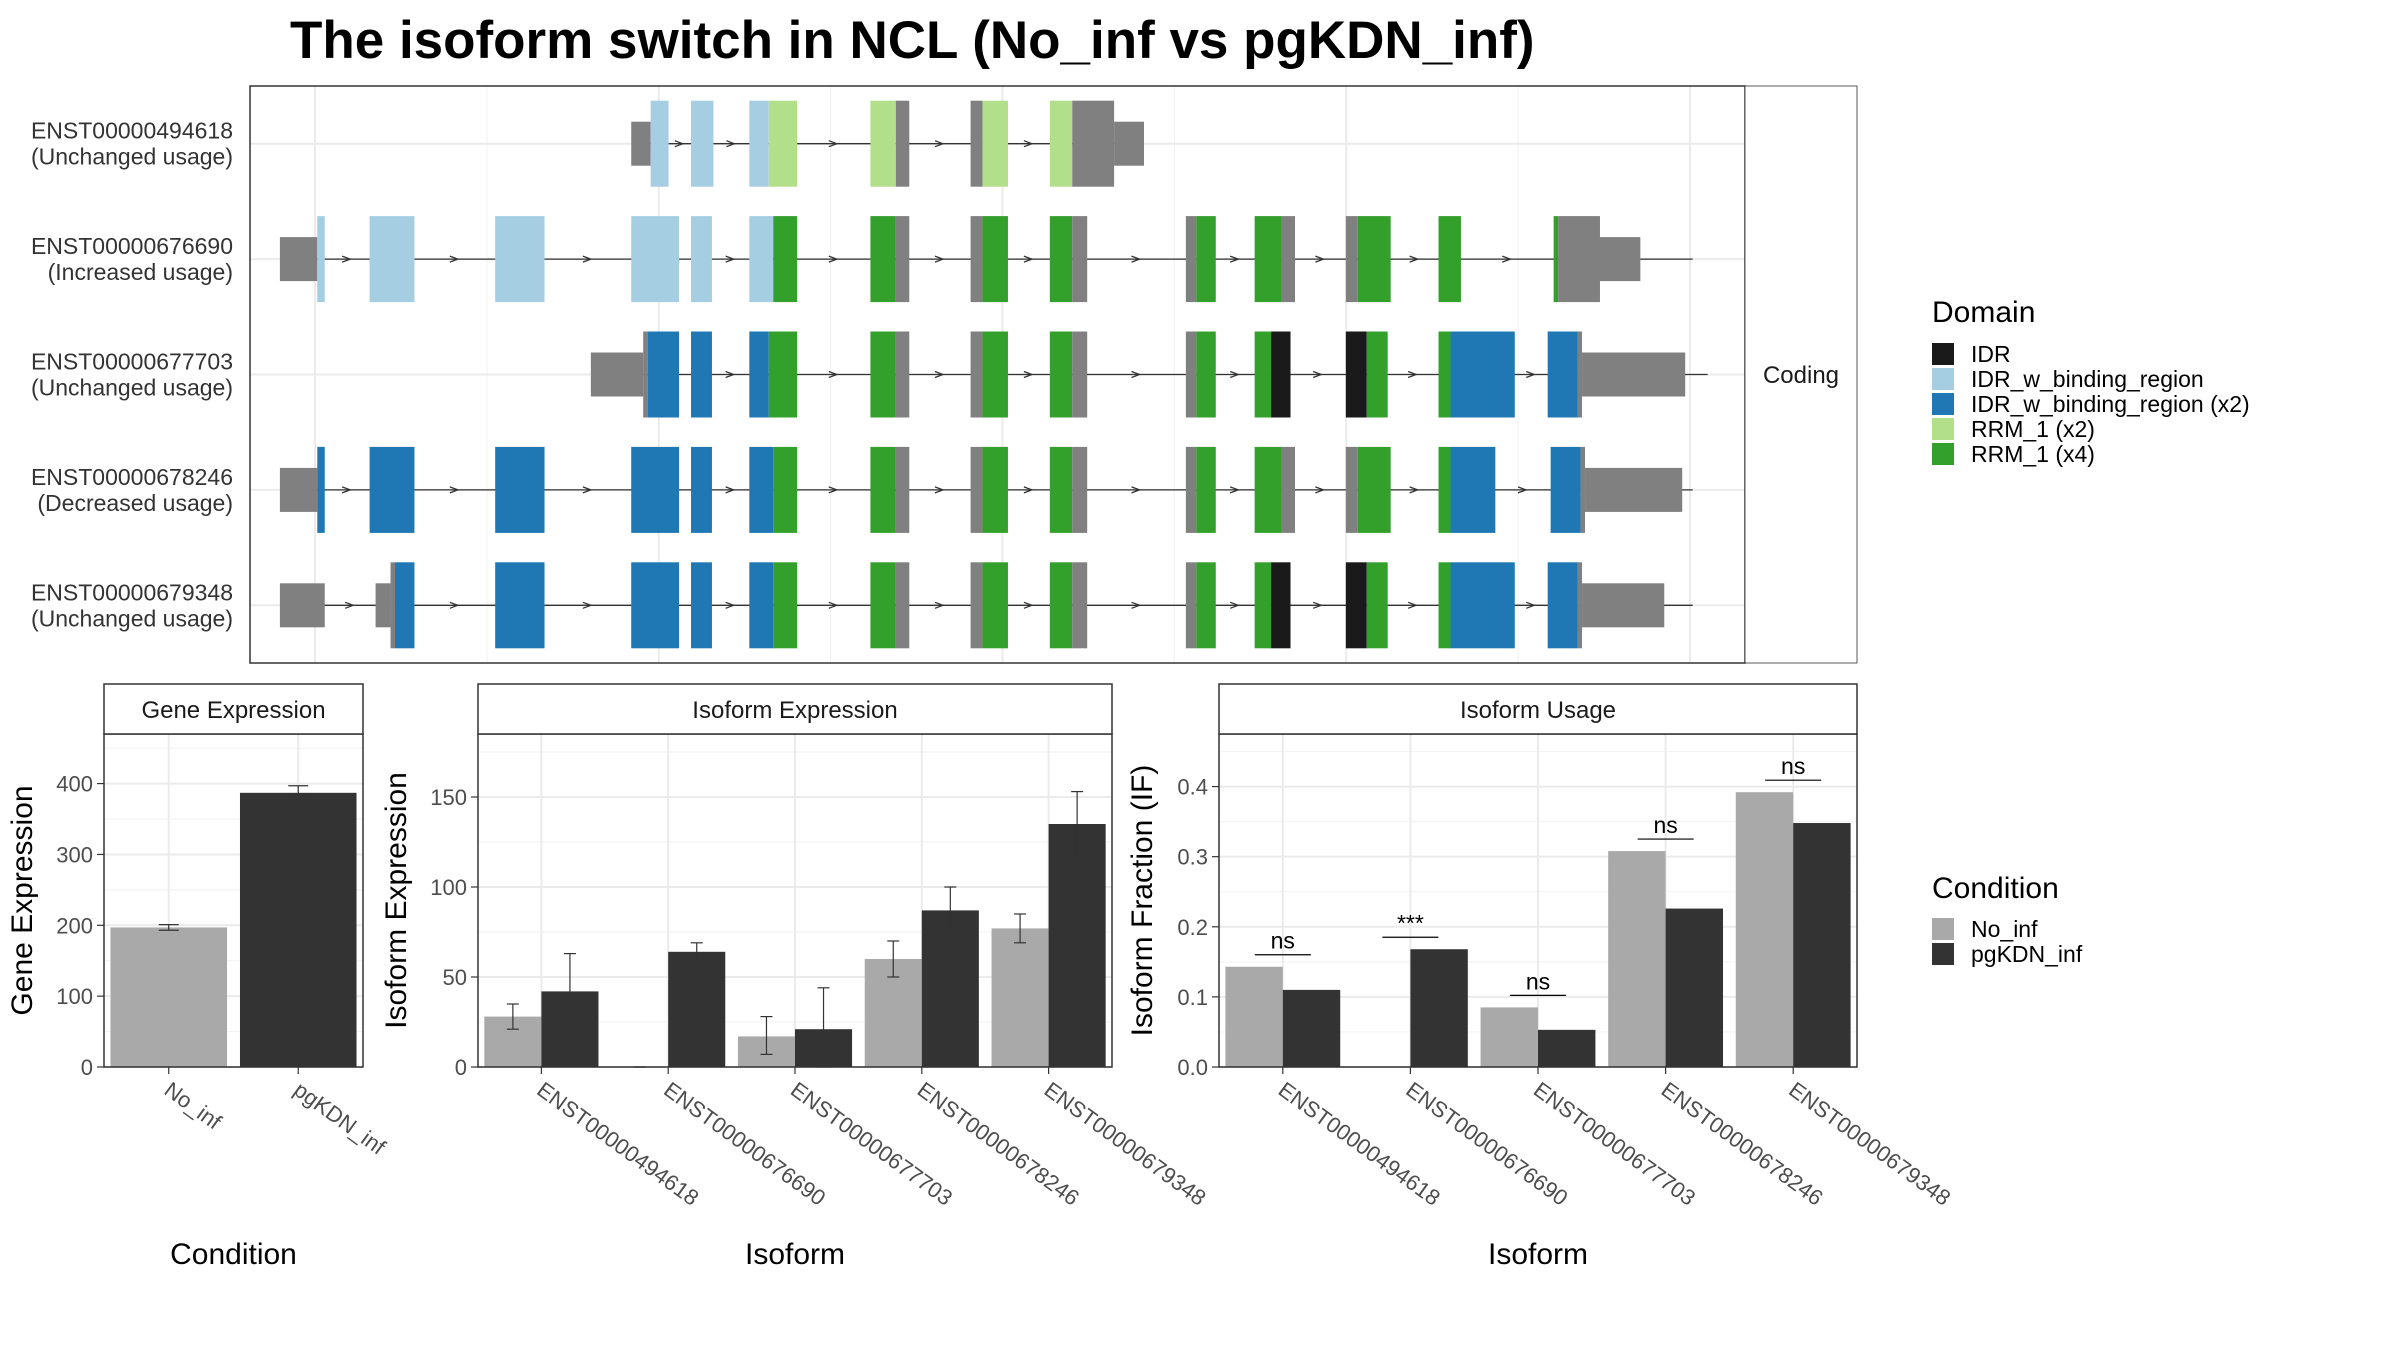 The width and height of the screenshot is (2400, 1350). I want to click on condition-legend-title: Condition, so click(1995, 888).